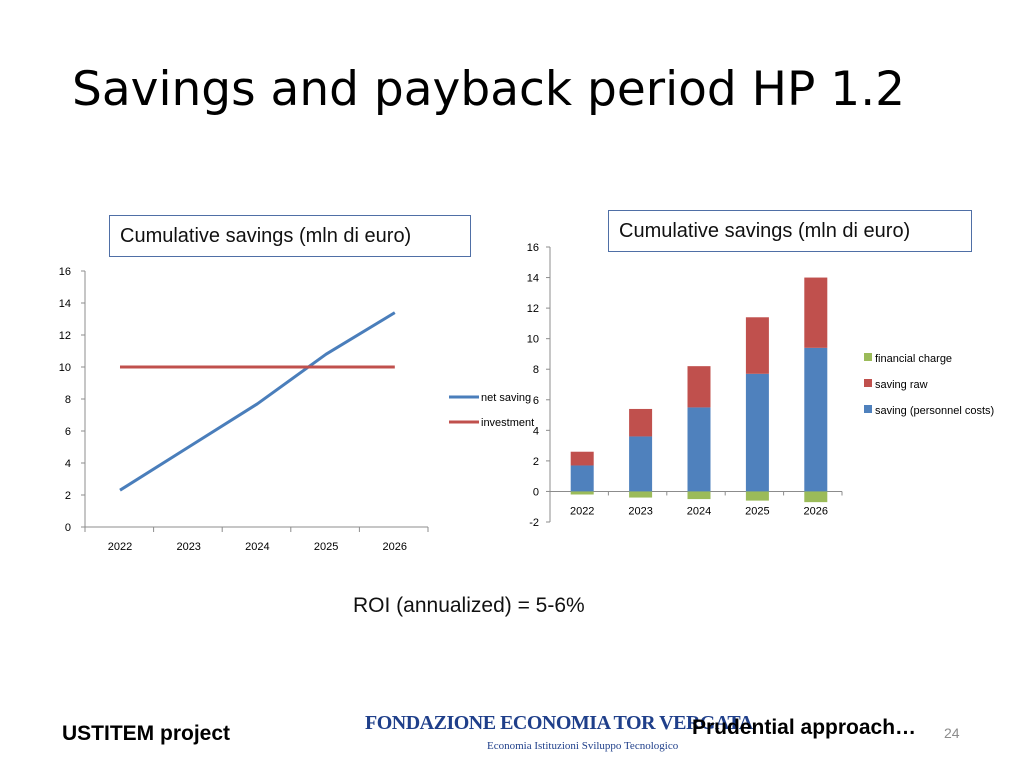 Image resolution: width=1024 pixels, height=768 pixels. Describe the element at coordinates (901, 385) in the screenshot. I see `legend-label: saving raw` at that location.